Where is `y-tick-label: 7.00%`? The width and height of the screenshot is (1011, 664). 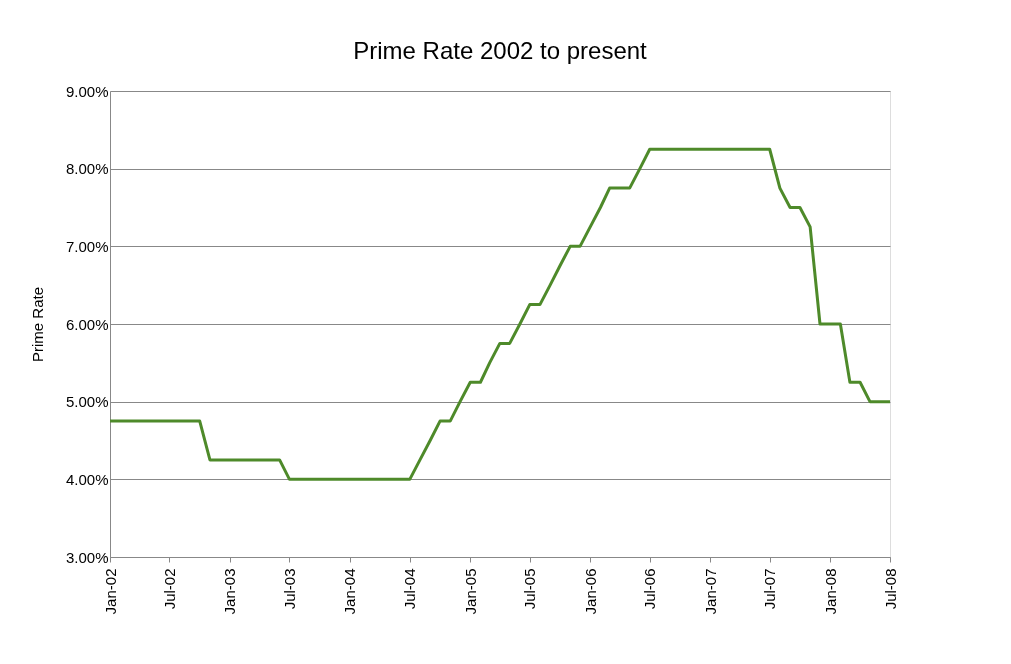
y-tick-label: 7.00% is located at coordinates (87, 246).